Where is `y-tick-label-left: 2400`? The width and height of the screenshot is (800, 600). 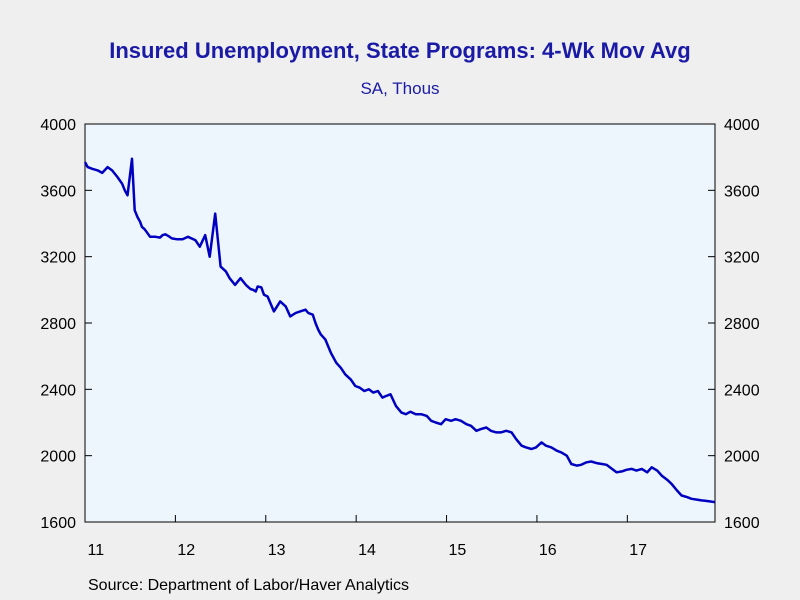
y-tick-label-left: 2400 is located at coordinates (58, 390).